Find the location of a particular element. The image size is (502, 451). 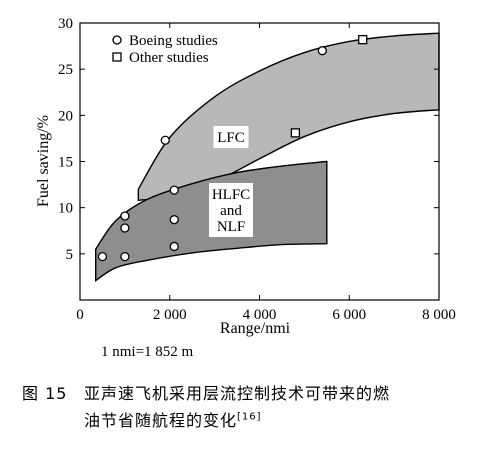

unit-note: 1 nmi=1 852 m is located at coordinates (147, 352).